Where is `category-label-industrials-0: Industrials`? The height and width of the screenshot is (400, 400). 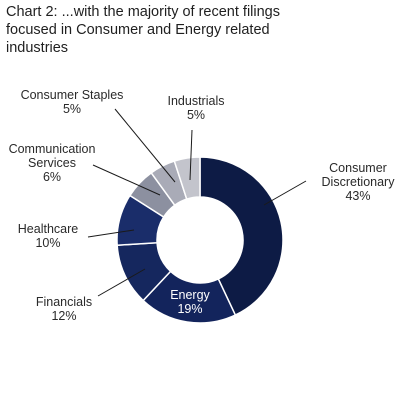
category-label-industrials-0: Industrials is located at coordinates (196, 101).